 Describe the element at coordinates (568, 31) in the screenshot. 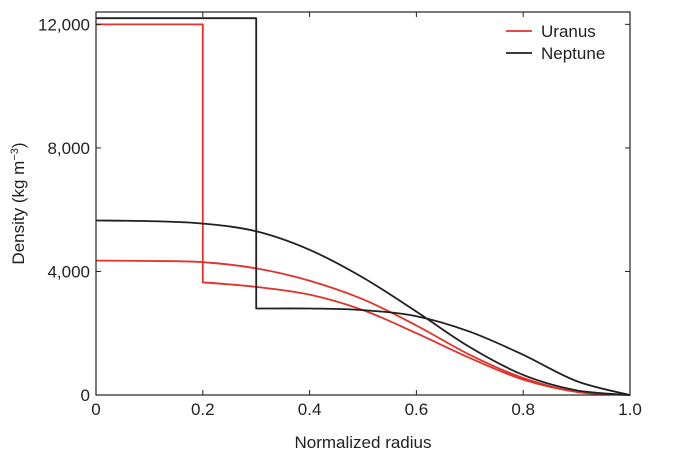

I see `legend-label-uranus: Uranus` at that location.